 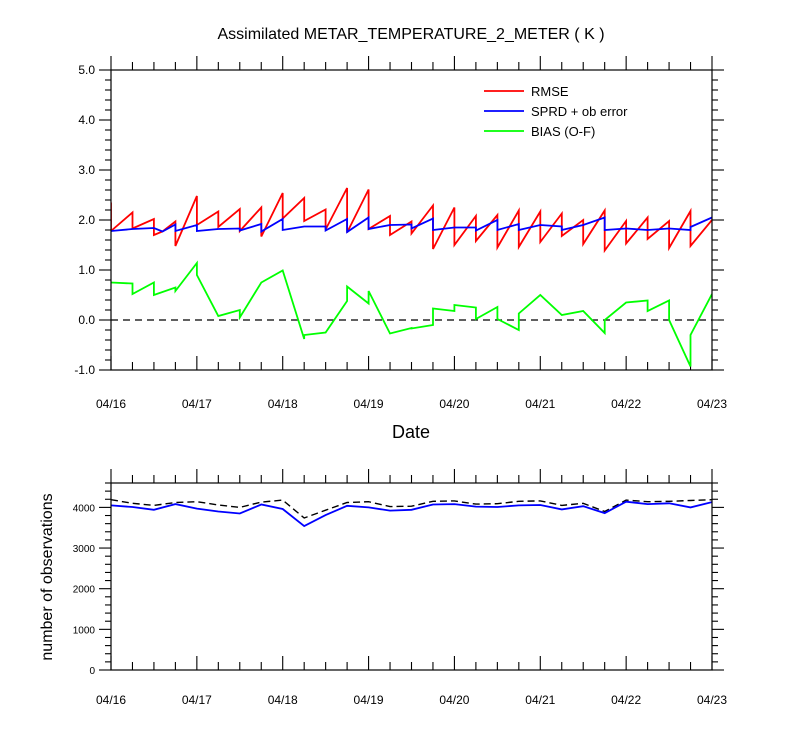 I want to click on top-y-tick-label: 4.0, so click(x=86, y=120).